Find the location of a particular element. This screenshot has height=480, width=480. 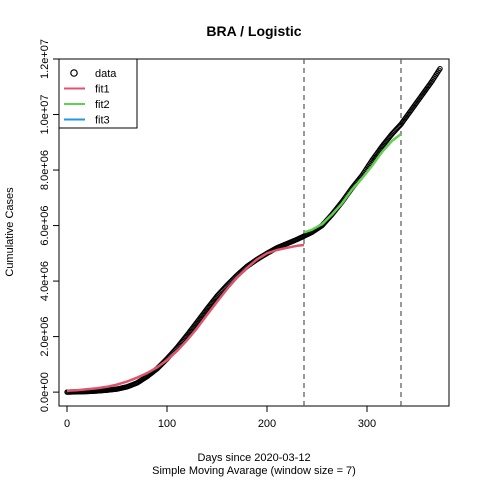

chart-title: BRA / Logistic is located at coordinates (253, 31).